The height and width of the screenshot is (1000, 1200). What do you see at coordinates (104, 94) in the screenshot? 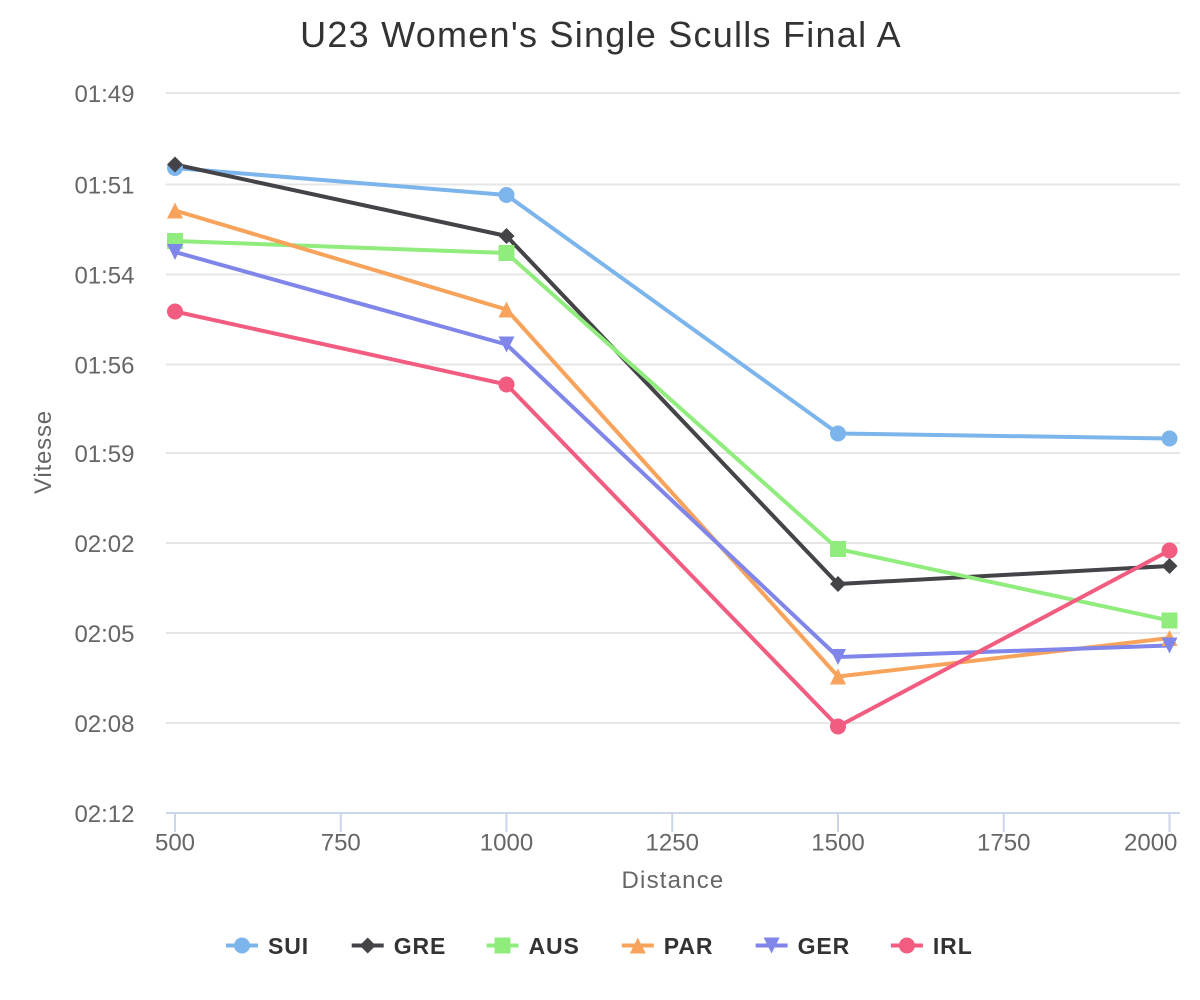
I see `svg-text: 01:49` at bounding box center [104, 94].